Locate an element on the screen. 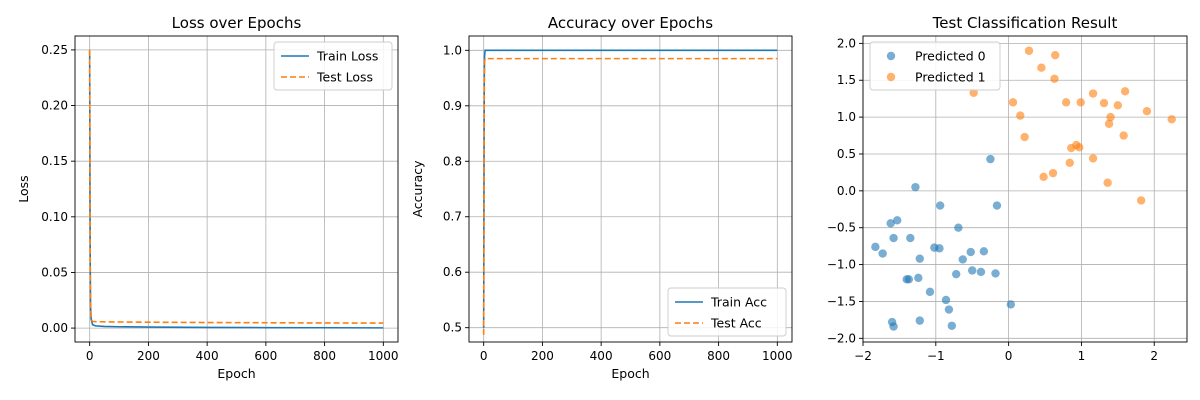 The width and height of the screenshot is (1200, 400). x-axis-label: Epoch is located at coordinates (630, 373).